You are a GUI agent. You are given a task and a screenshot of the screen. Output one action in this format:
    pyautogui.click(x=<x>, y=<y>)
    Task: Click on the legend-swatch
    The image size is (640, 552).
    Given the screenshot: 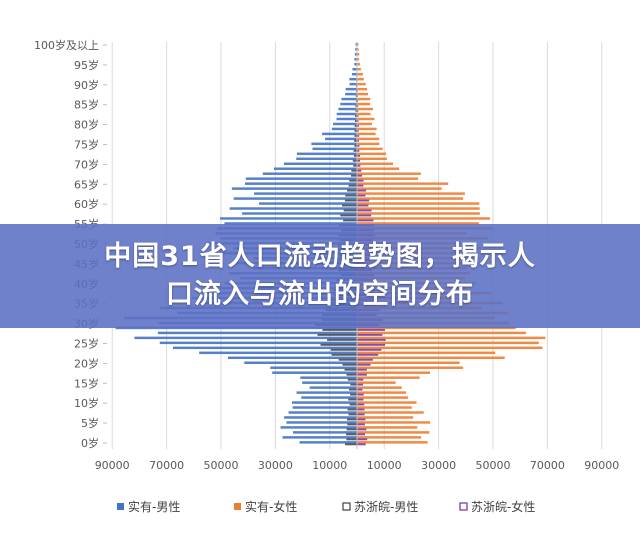 What is the action you would take?
    pyautogui.click(x=463, y=506)
    